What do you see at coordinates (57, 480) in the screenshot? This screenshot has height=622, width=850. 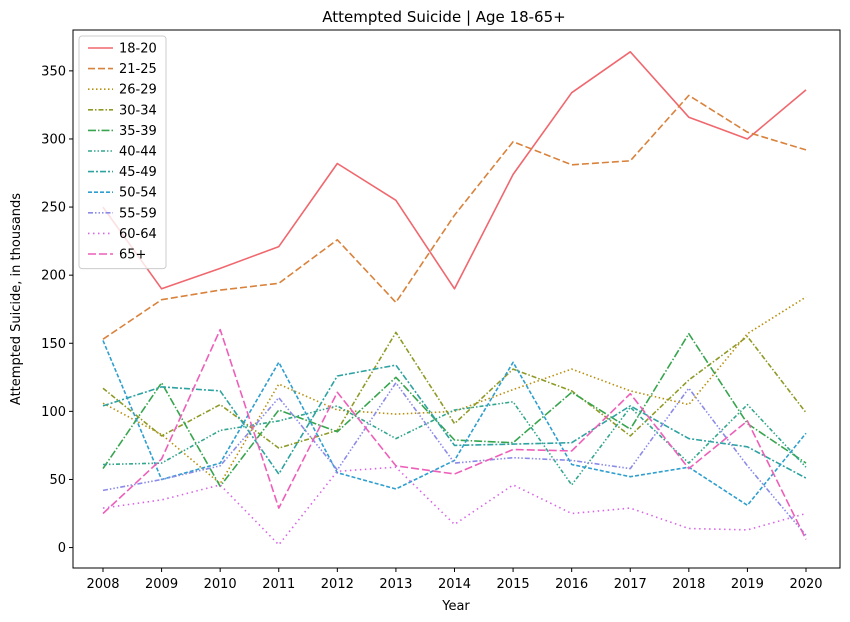 I see `y-tick-label: 50` at bounding box center [57, 480].